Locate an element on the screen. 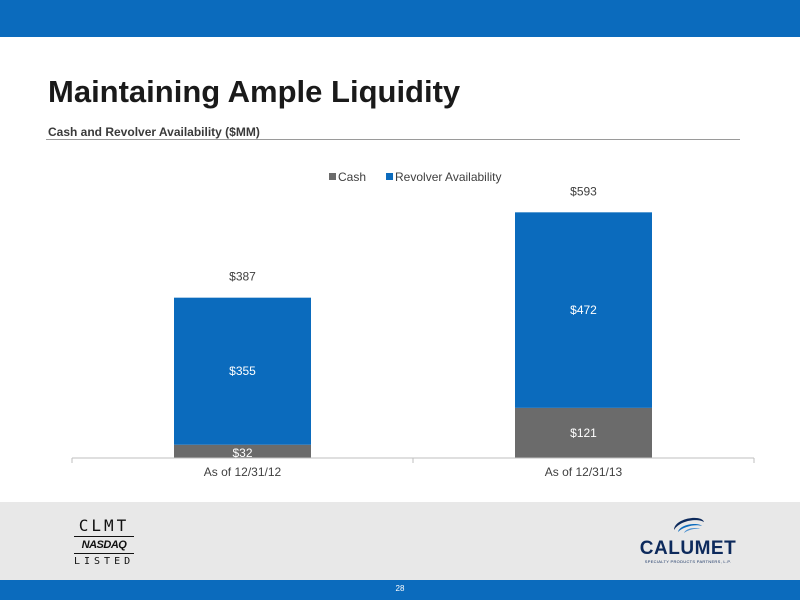  legend-entry: Cash is located at coordinates (352, 177).